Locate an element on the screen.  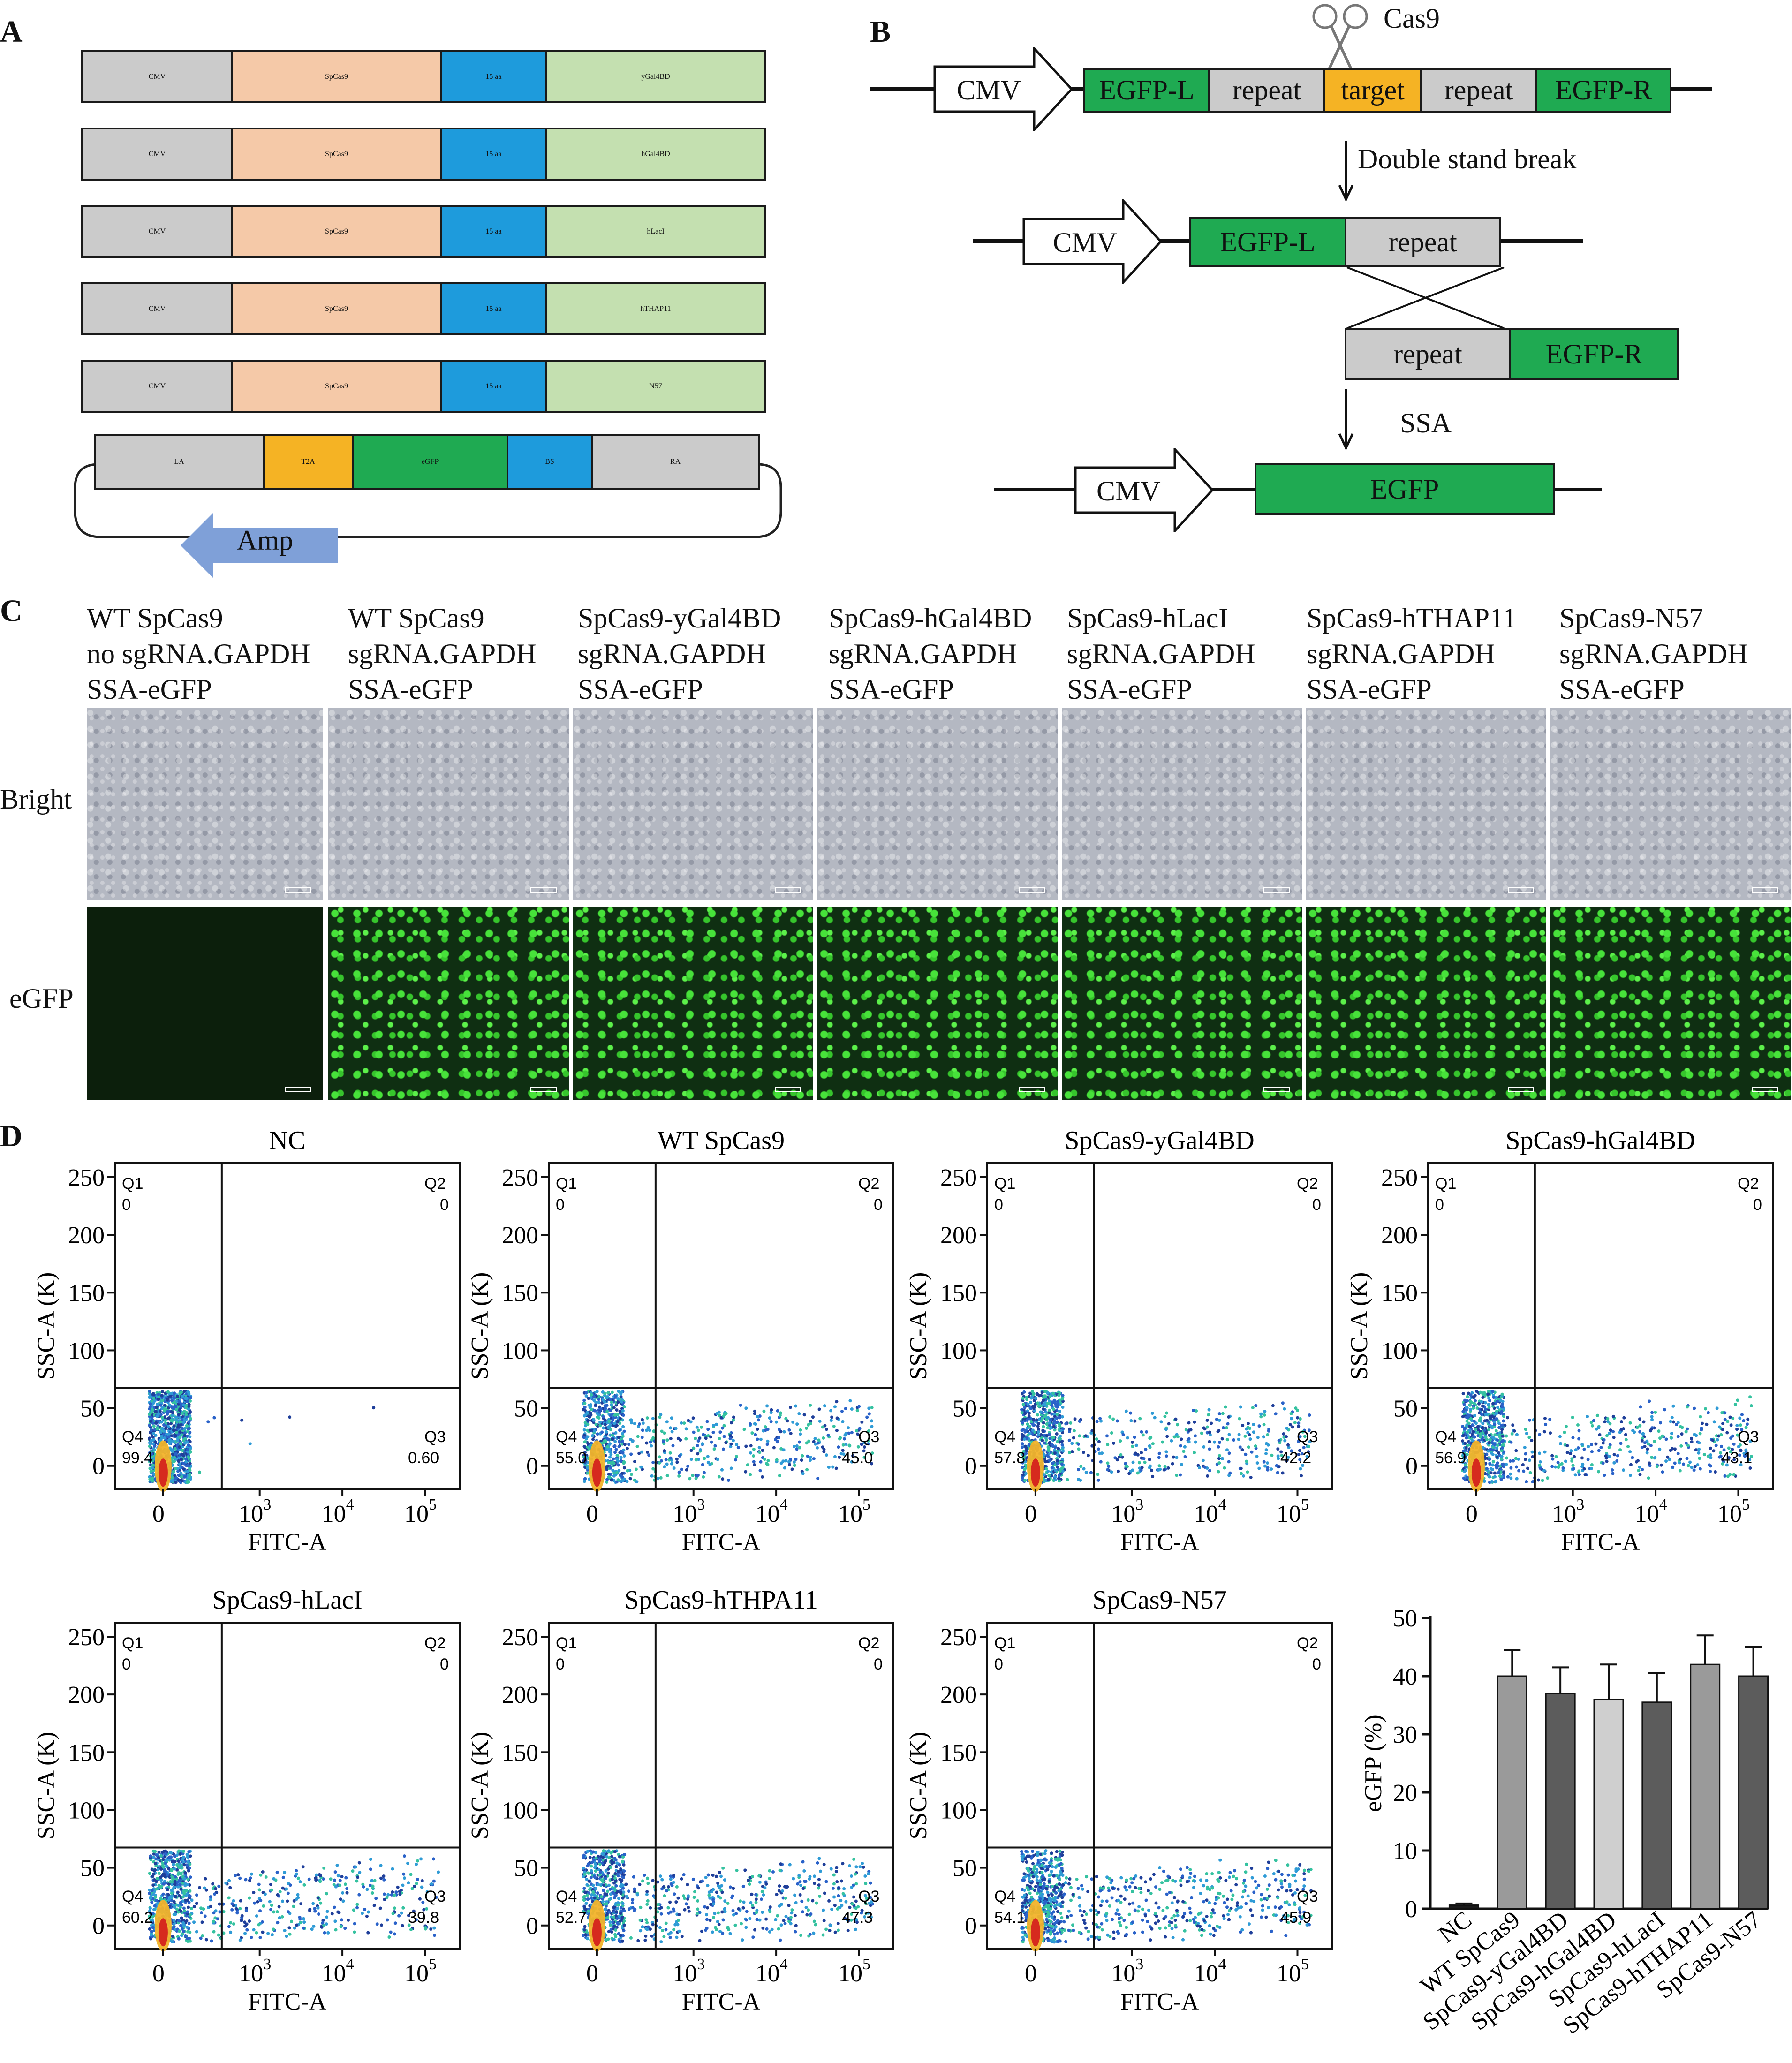
donor-construct: LA T2A eGFP BS RA is located at coordinates (427, 462).